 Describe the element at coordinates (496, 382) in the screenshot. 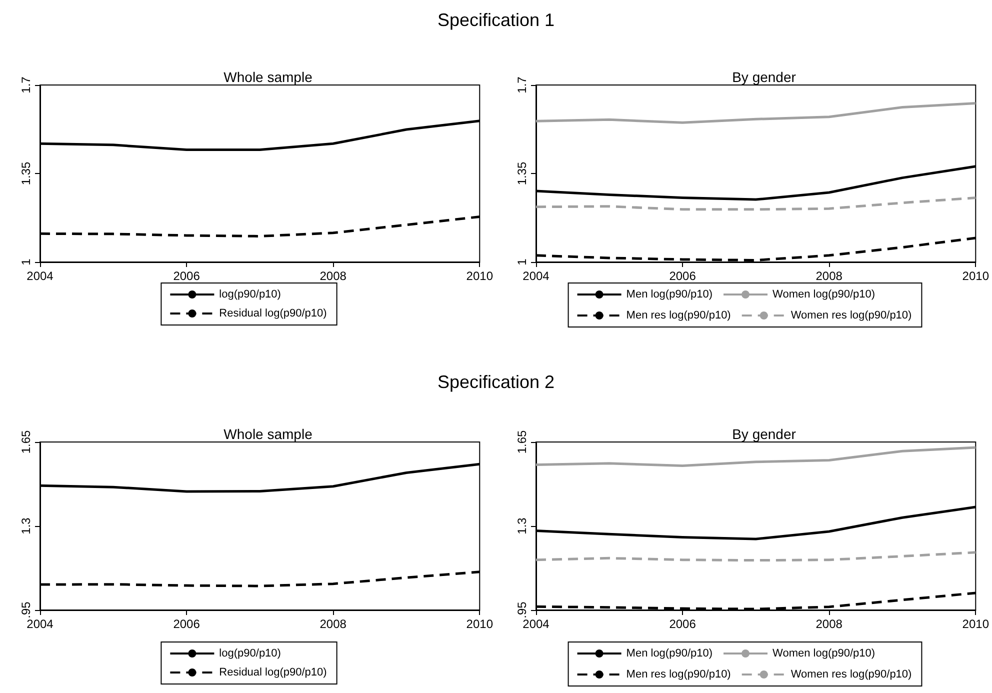

I see `text: Specification 2` at that location.